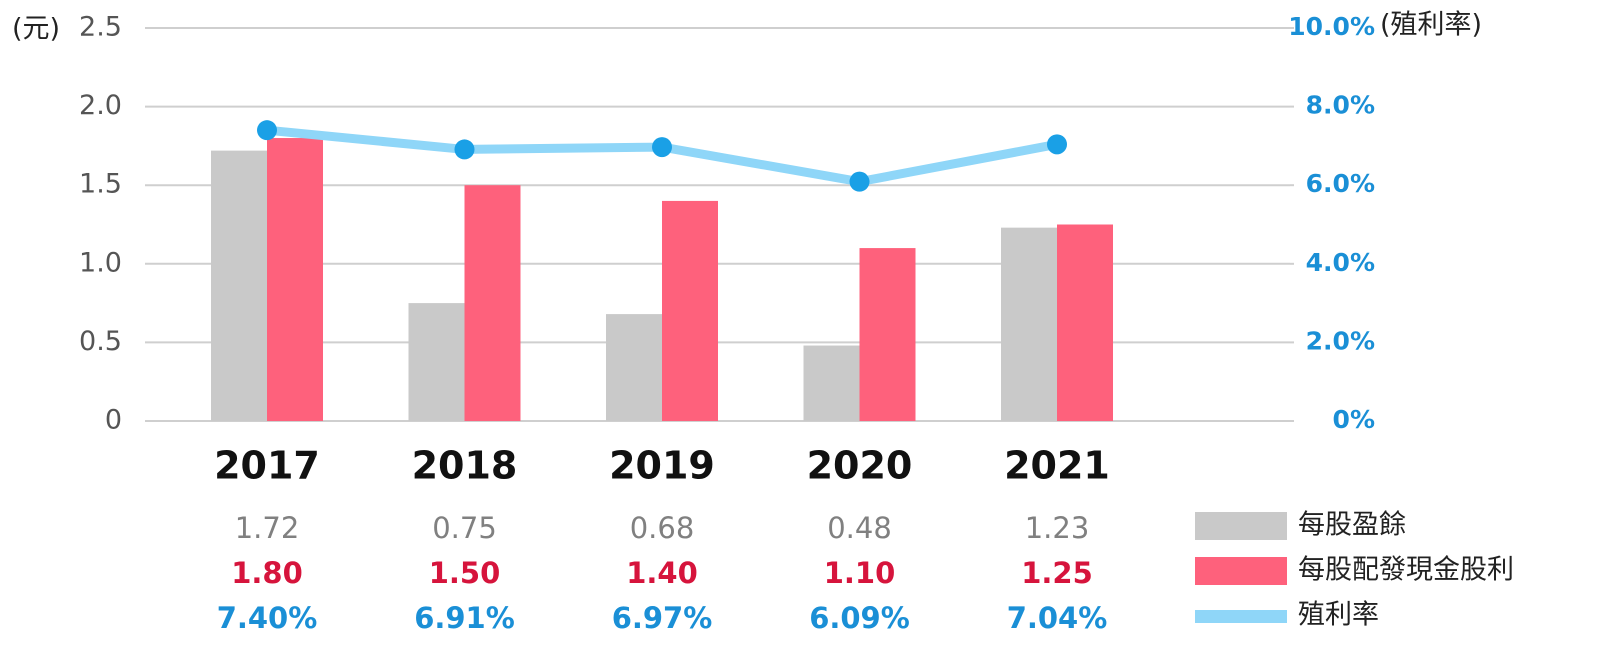  I want to click on y2-tick-label: 8.0%, so click(1340, 105).